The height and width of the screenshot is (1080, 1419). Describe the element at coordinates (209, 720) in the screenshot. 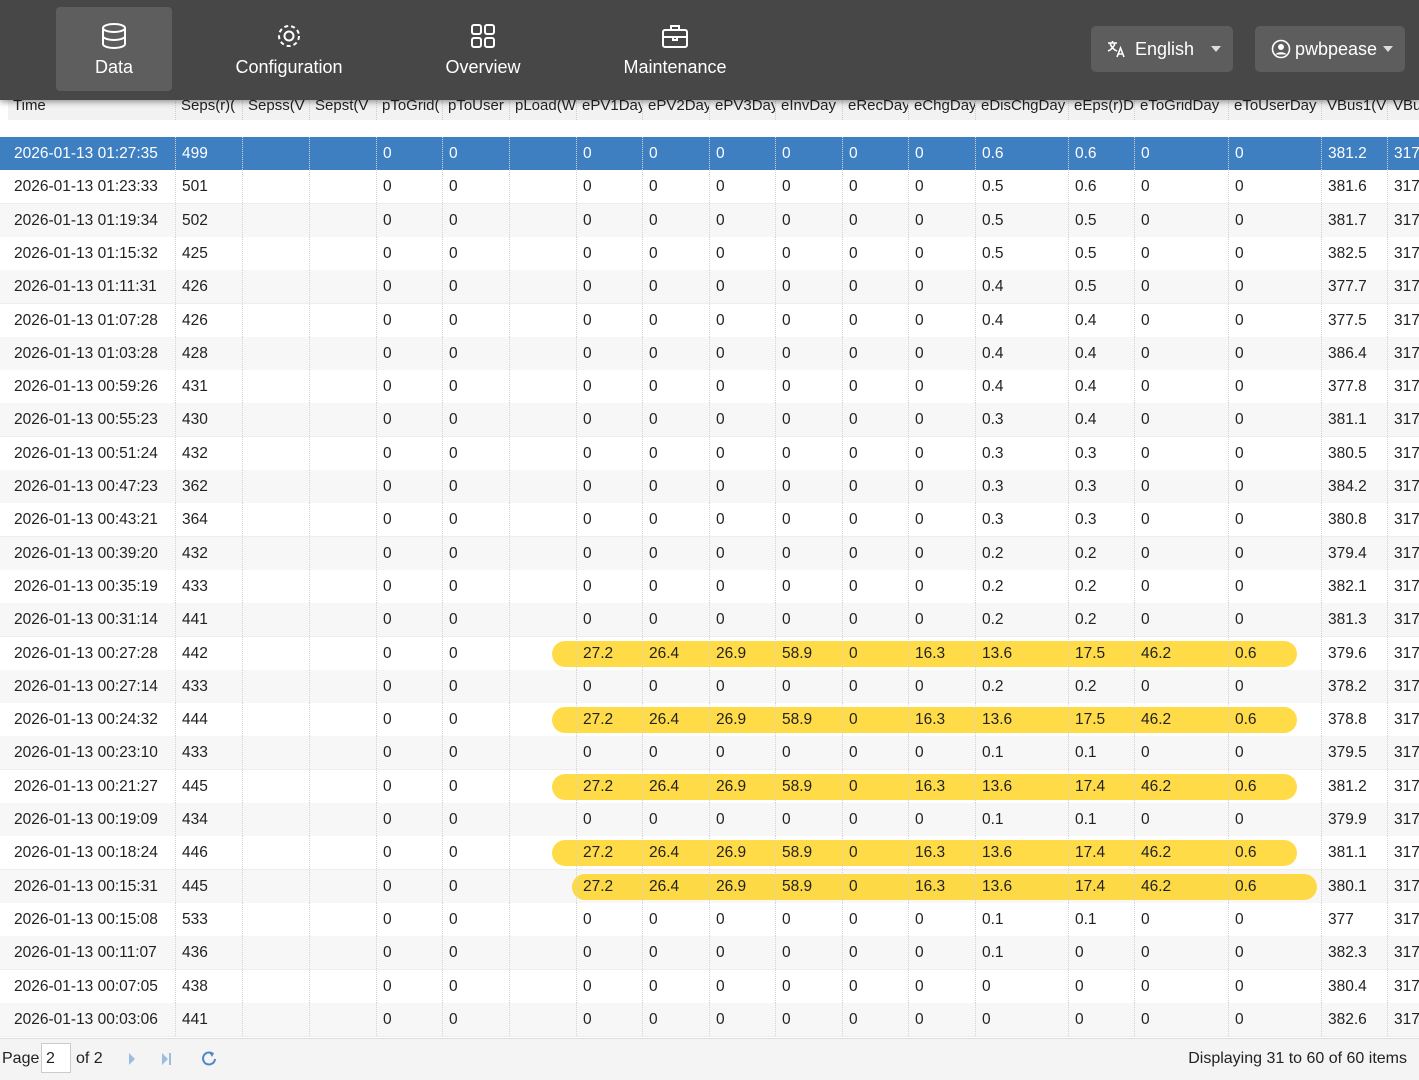

I see `table-cell: 444` at that location.